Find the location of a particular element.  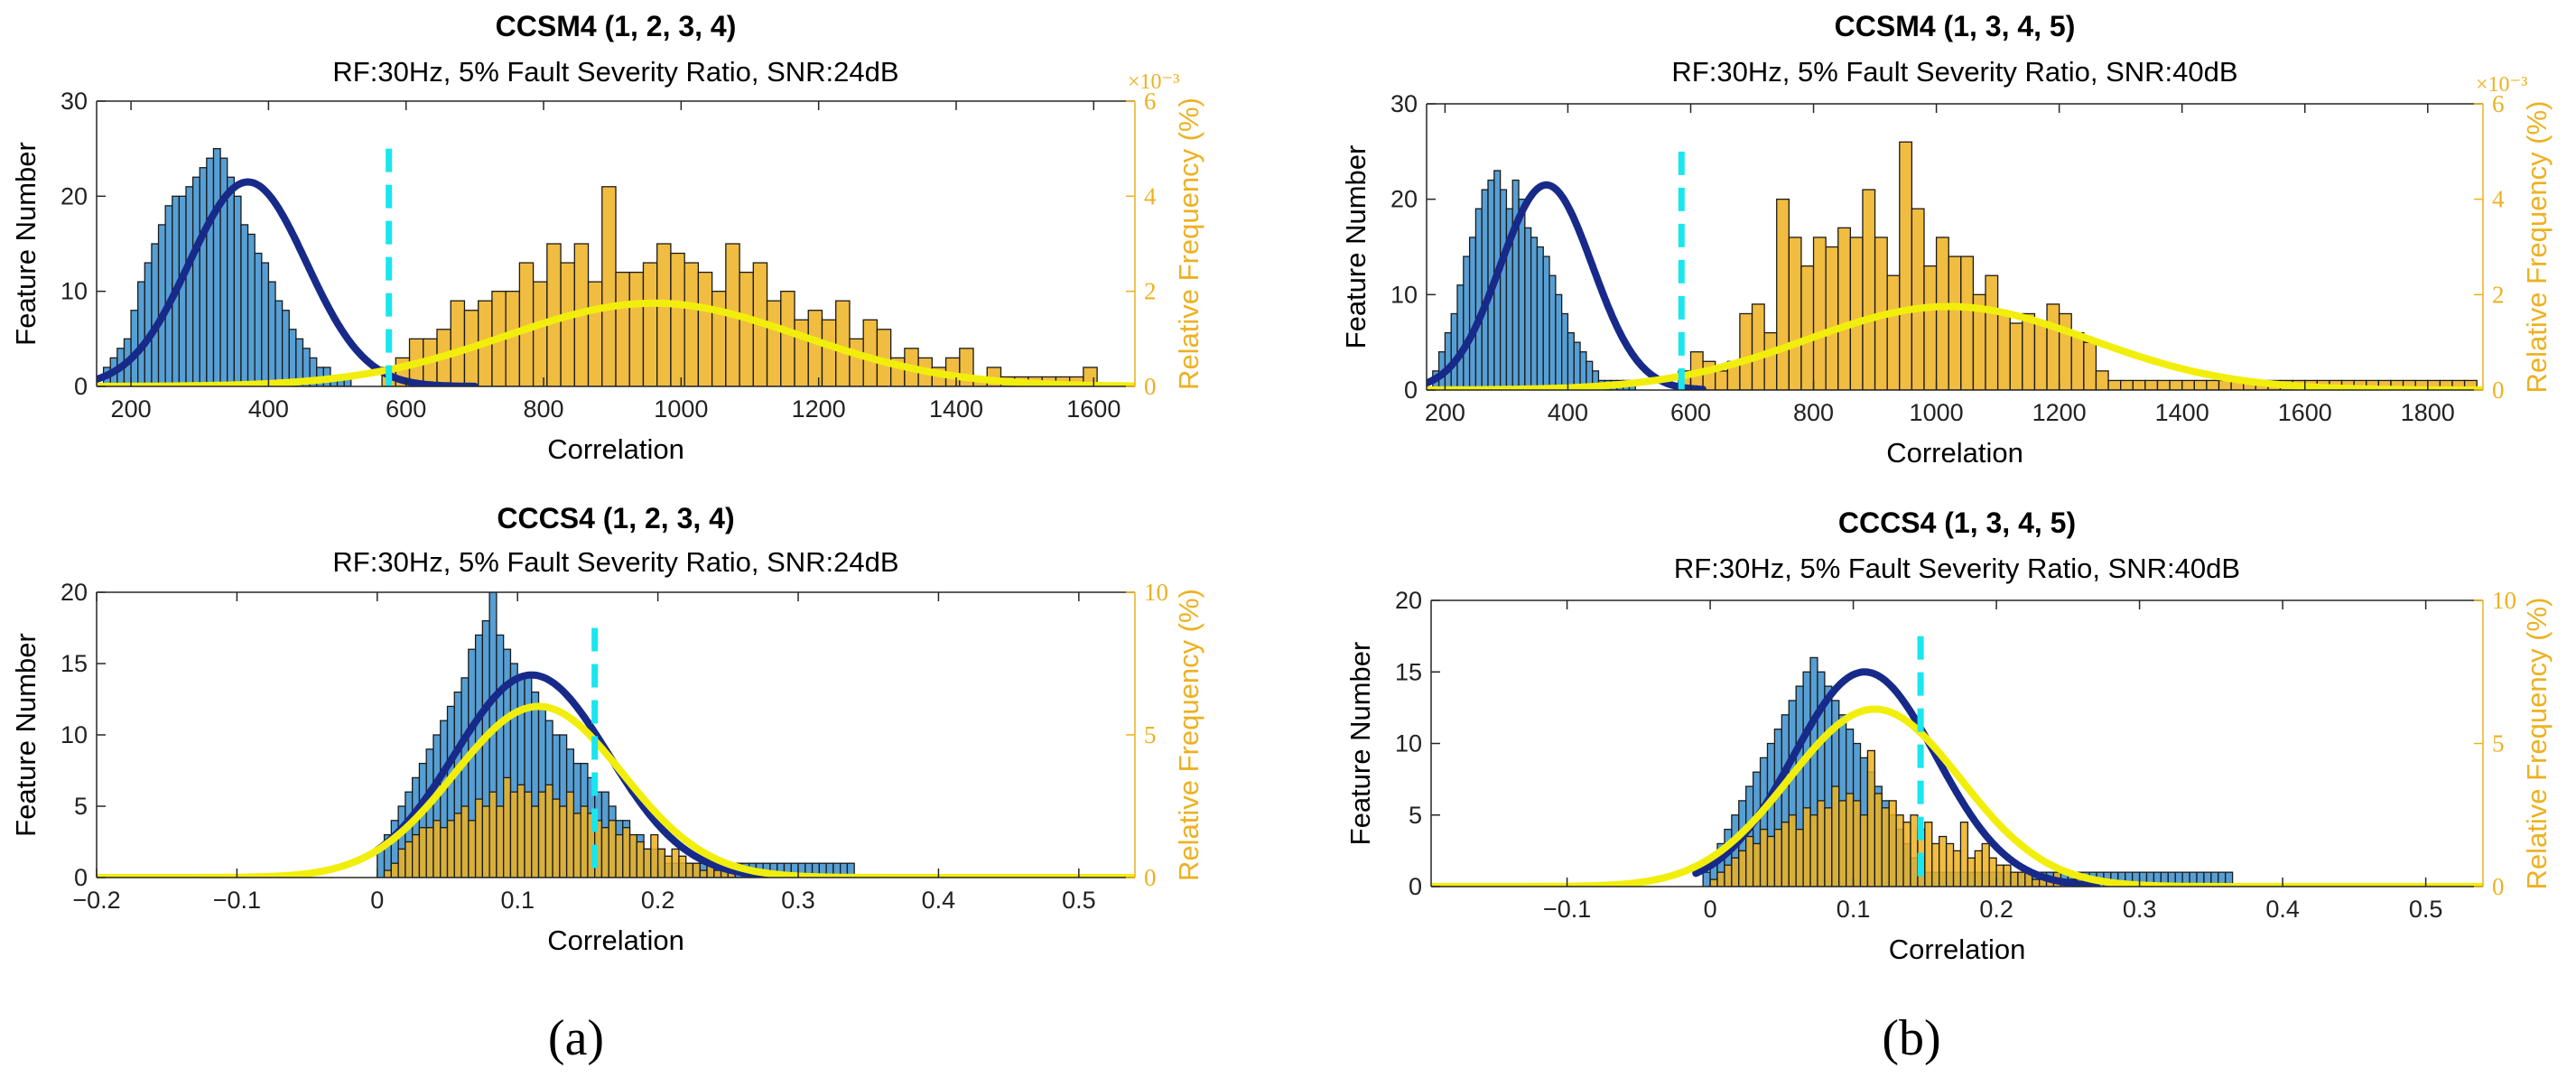

x-tick-label: 1600 is located at coordinates (1093, 409).